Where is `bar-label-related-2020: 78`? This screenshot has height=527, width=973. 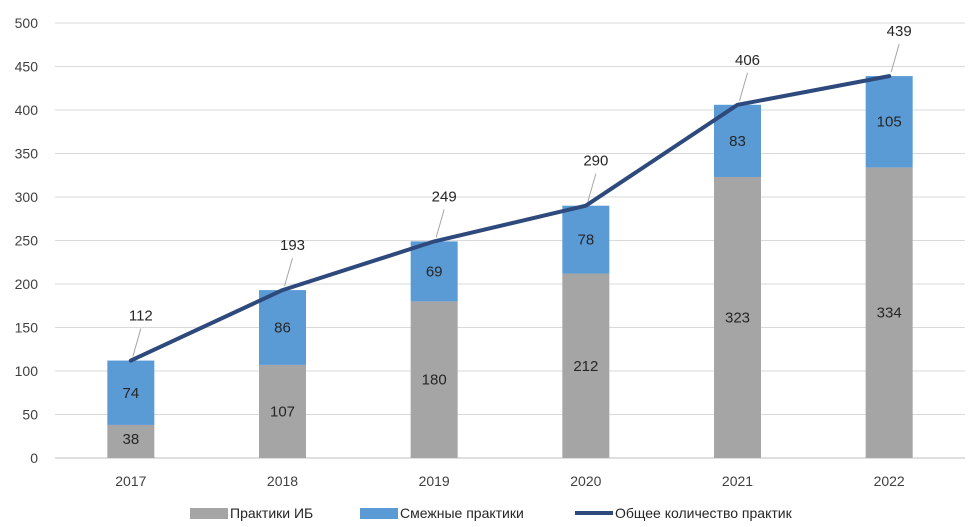
bar-label-related-2020: 78 is located at coordinates (585, 240).